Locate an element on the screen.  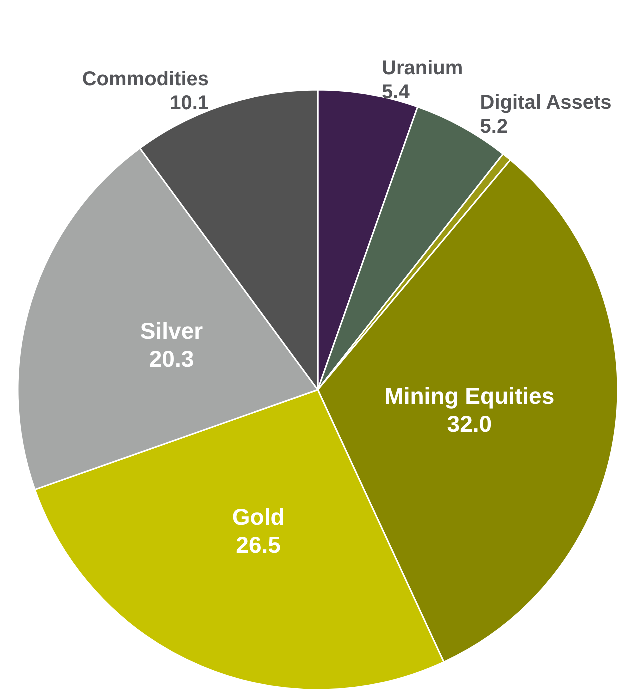
data-label: 10.1 is located at coordinates (190, 103).